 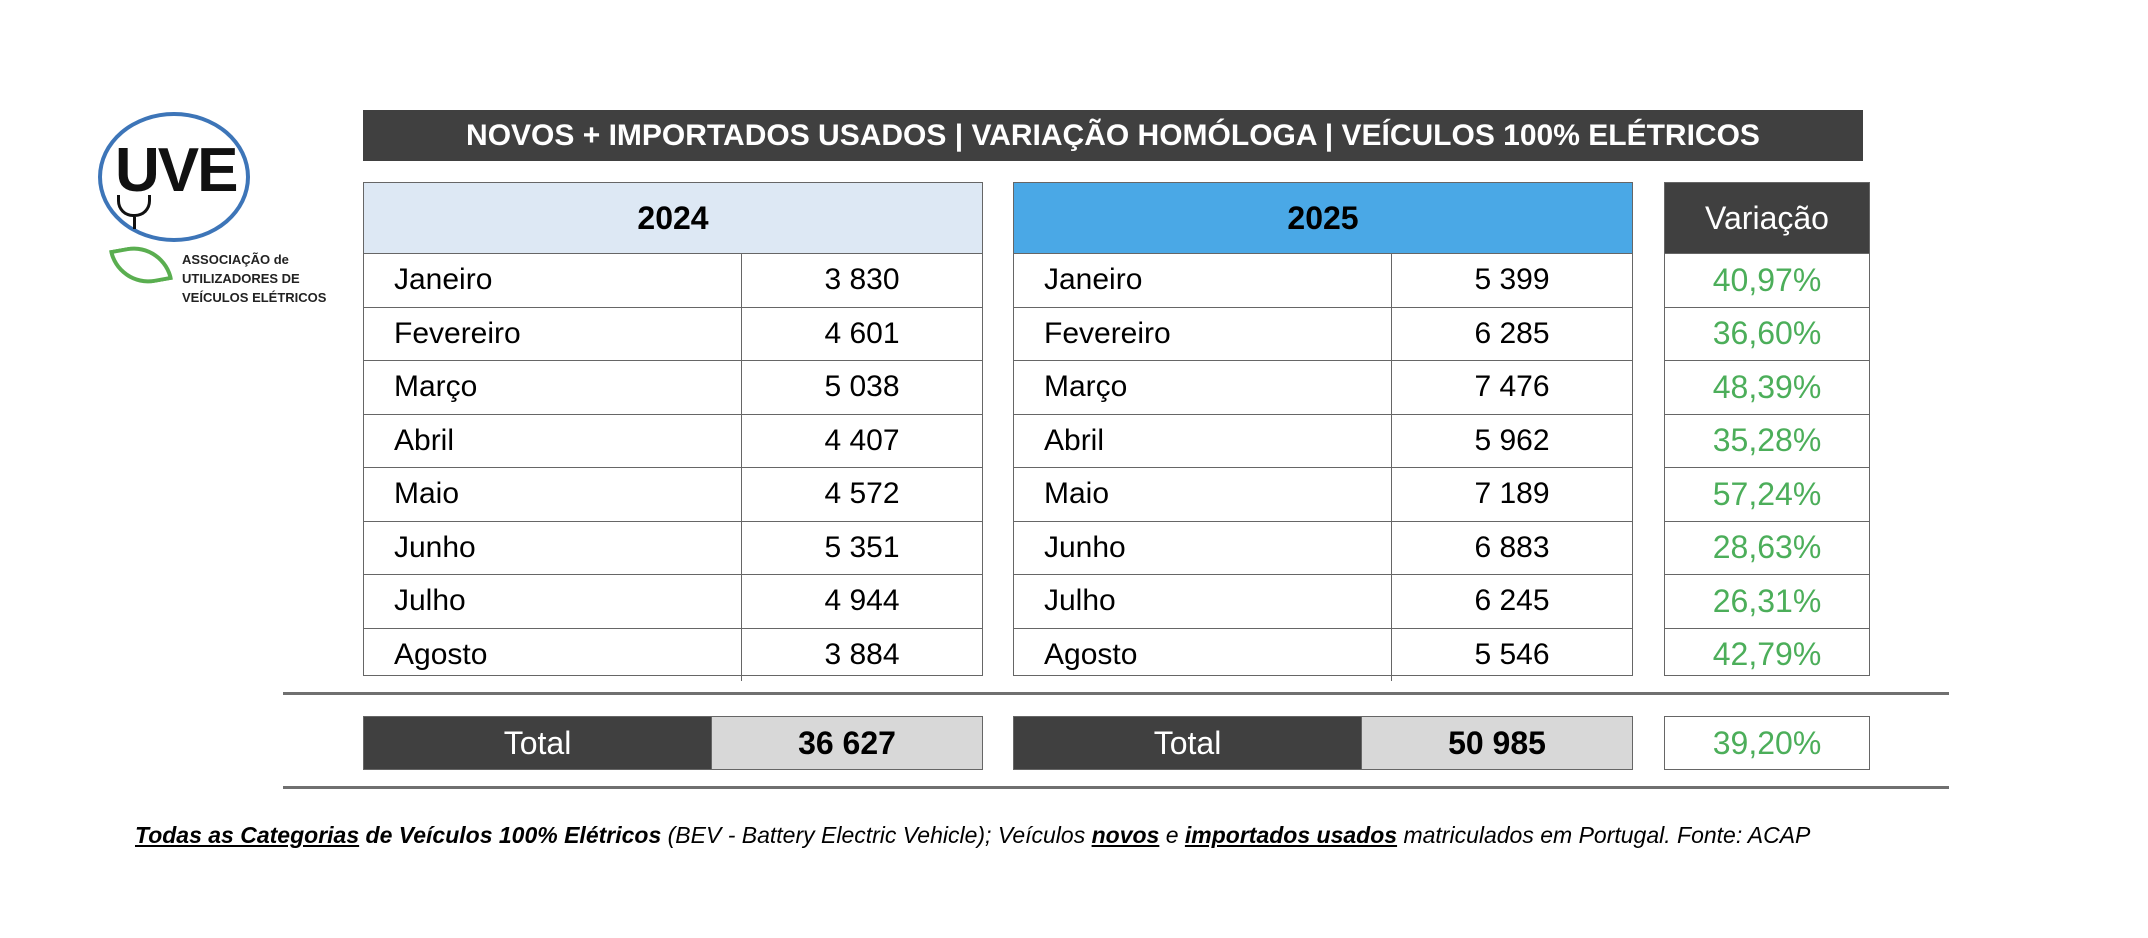 I want to click on table-row: Janeiro 3 830, so click(x=673, y=280).